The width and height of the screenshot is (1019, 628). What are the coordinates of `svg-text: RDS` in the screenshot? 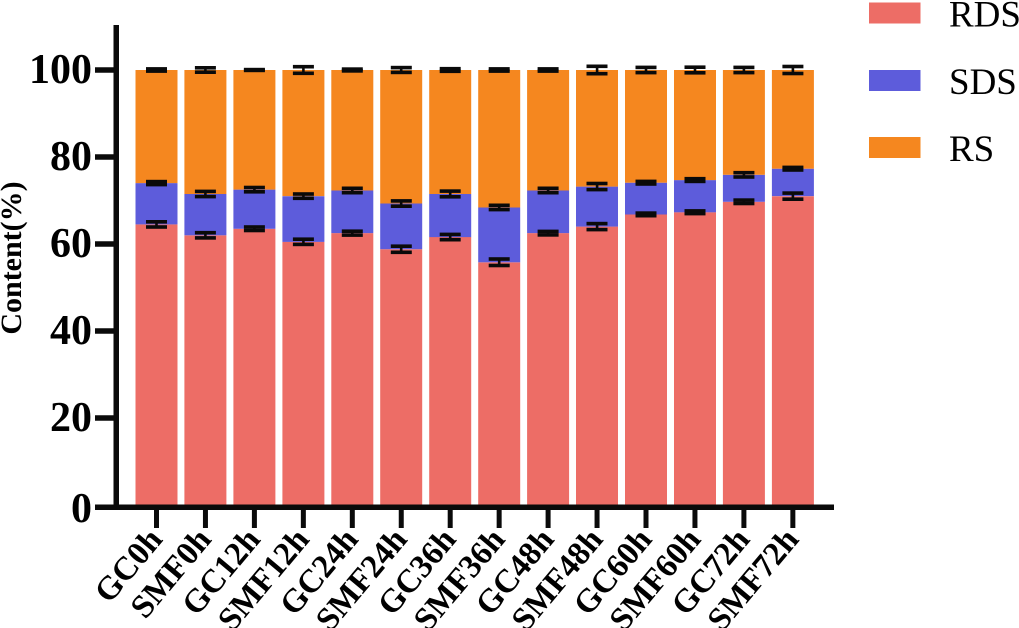 It's located at (984, 18).